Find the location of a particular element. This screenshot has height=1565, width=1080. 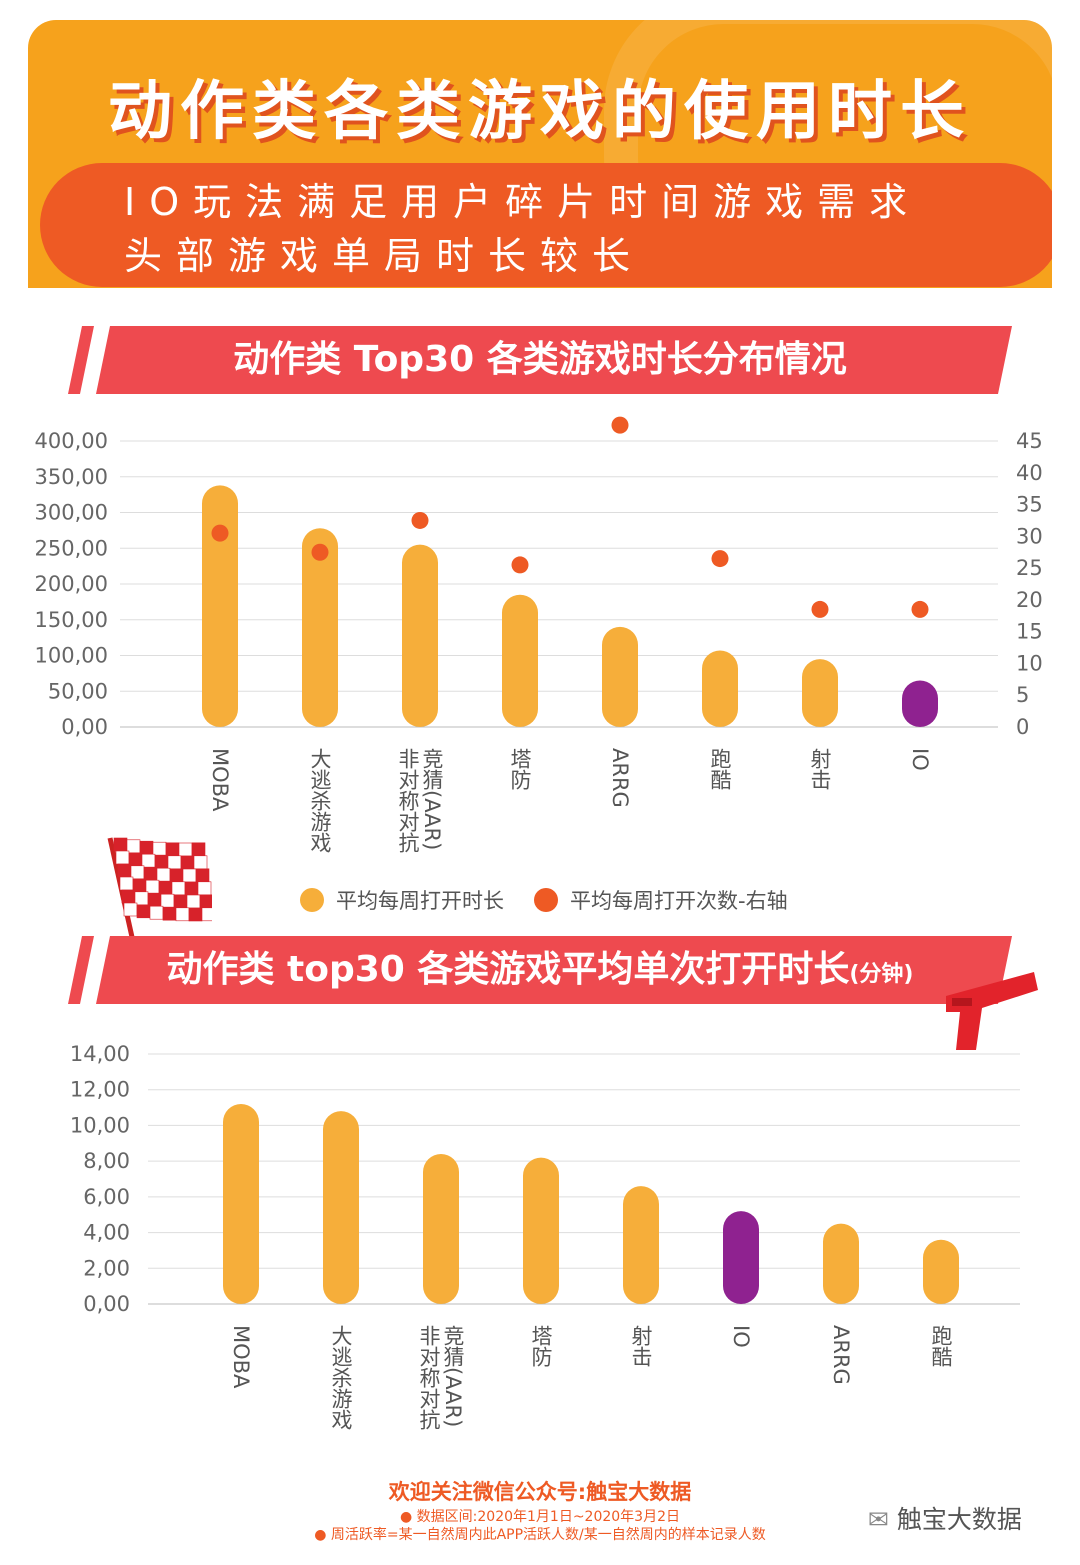

y-right-tick-label: 15 is located at coordinates (1029, 632).